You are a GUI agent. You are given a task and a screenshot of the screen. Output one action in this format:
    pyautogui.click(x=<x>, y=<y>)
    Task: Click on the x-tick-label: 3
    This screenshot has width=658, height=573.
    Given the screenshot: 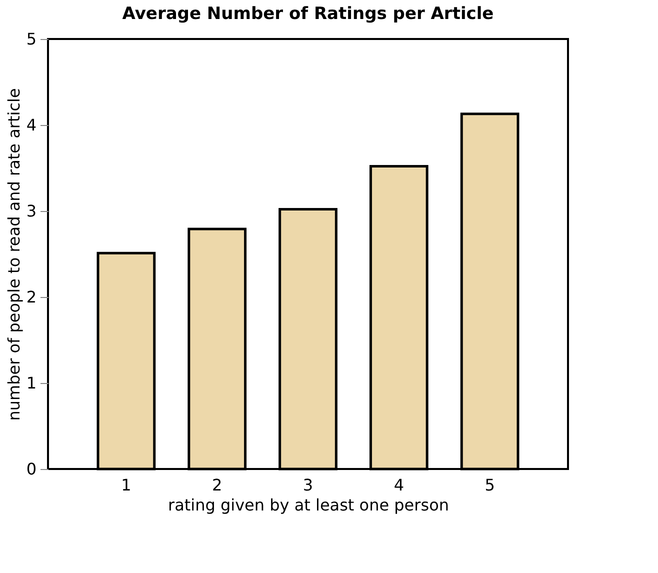 What is the action you would take?
    pyautogui.click(x=308, y=485)
    